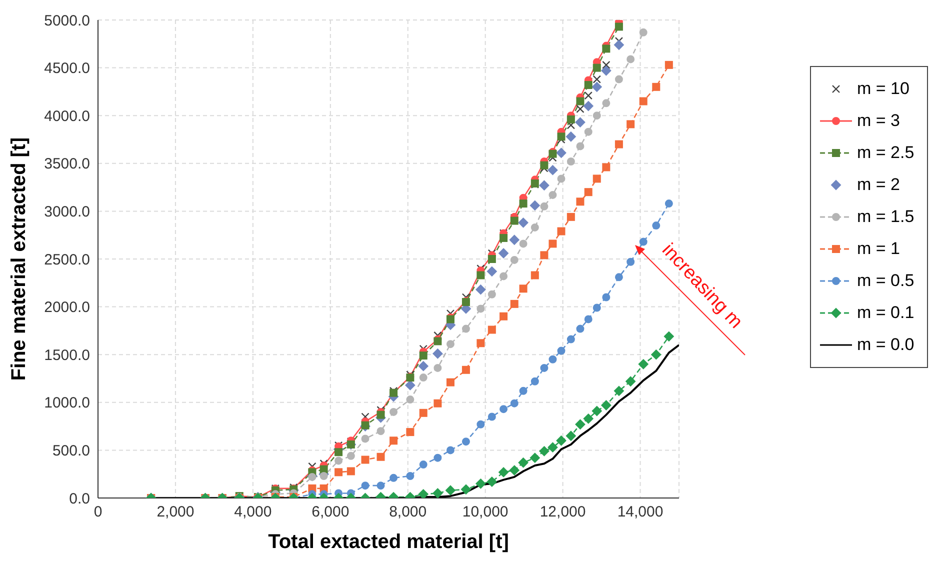 This screenshot has height=583, width=936. Describe the element at coordinates (883, 89) in the screenshot. I see `legend-label: m = 10` at that location.